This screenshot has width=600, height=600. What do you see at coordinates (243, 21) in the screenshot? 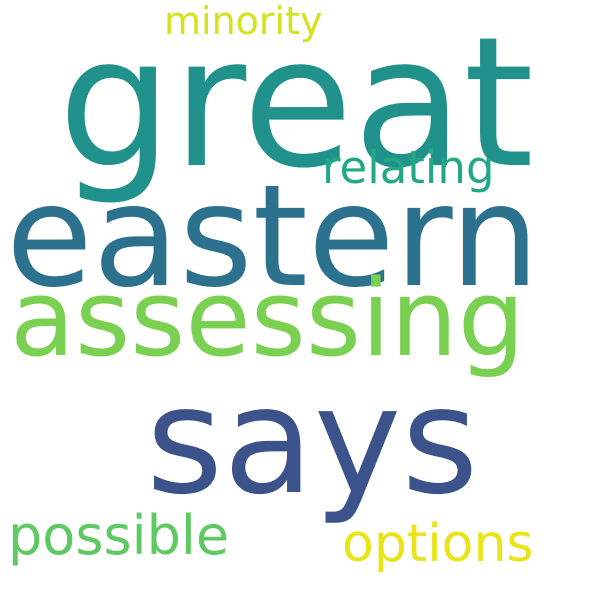
I see `word-minority: minority` at bounding box center [243, 21].